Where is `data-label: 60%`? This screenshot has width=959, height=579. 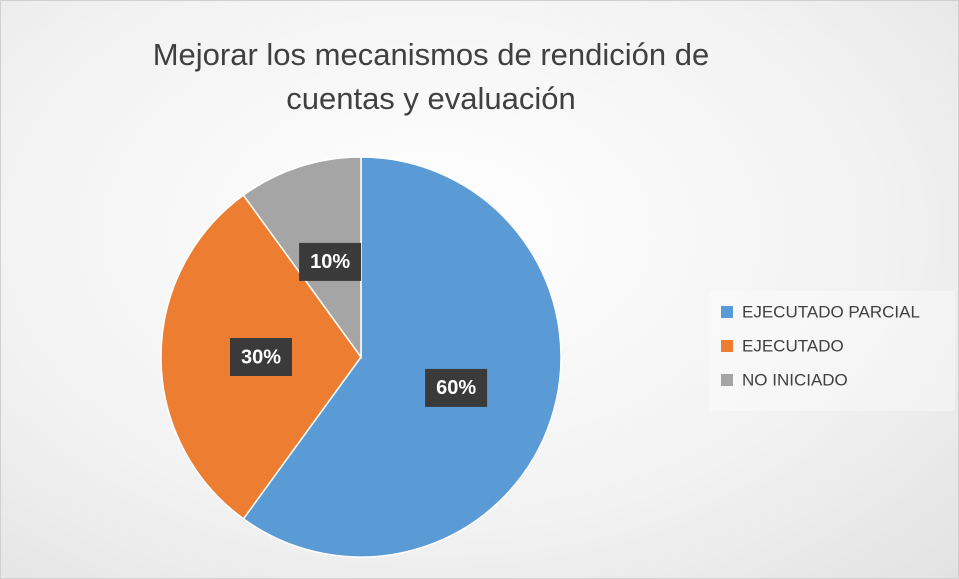 data-label: 60% is located at coordinates (456, 388).